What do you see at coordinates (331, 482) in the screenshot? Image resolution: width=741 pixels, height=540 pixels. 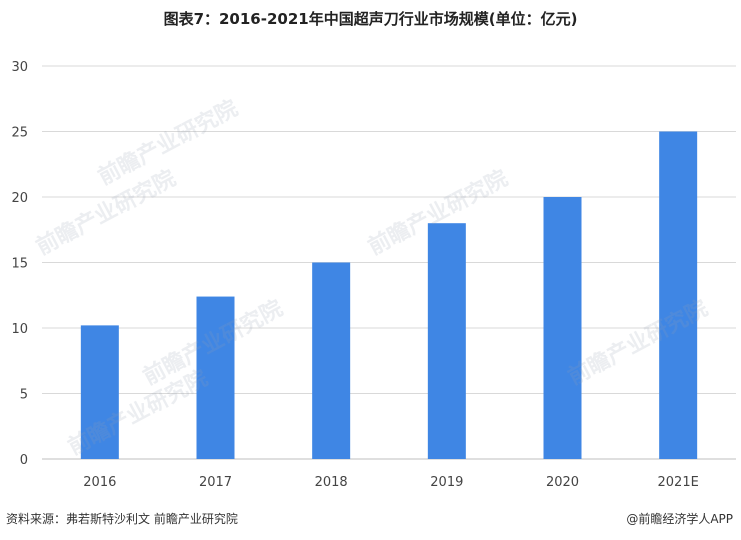 I see `x-tick-label: 2018` at bounding box center [331, 482].